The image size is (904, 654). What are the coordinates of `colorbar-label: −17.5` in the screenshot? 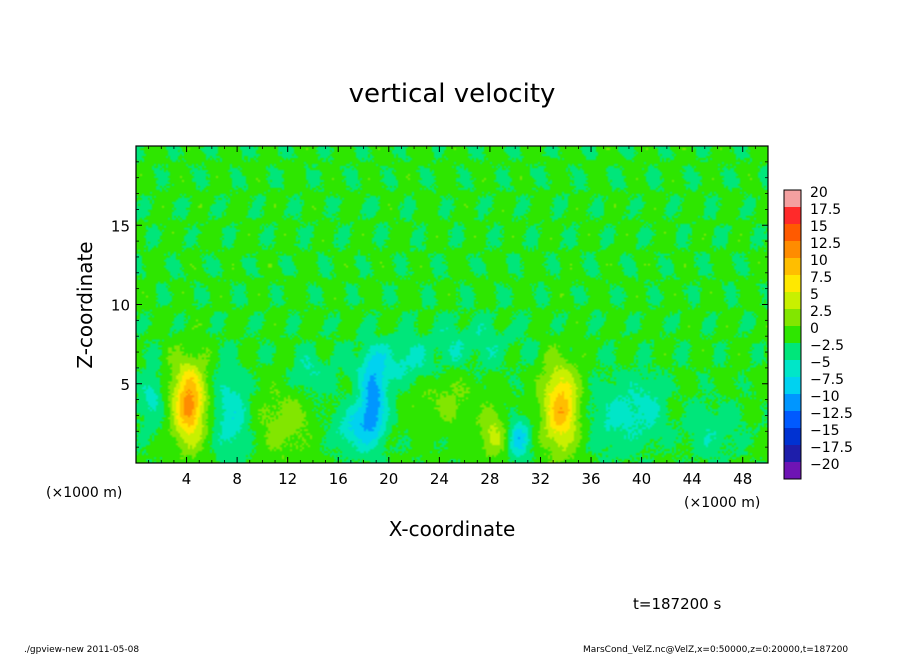 It's located at (831, 448).